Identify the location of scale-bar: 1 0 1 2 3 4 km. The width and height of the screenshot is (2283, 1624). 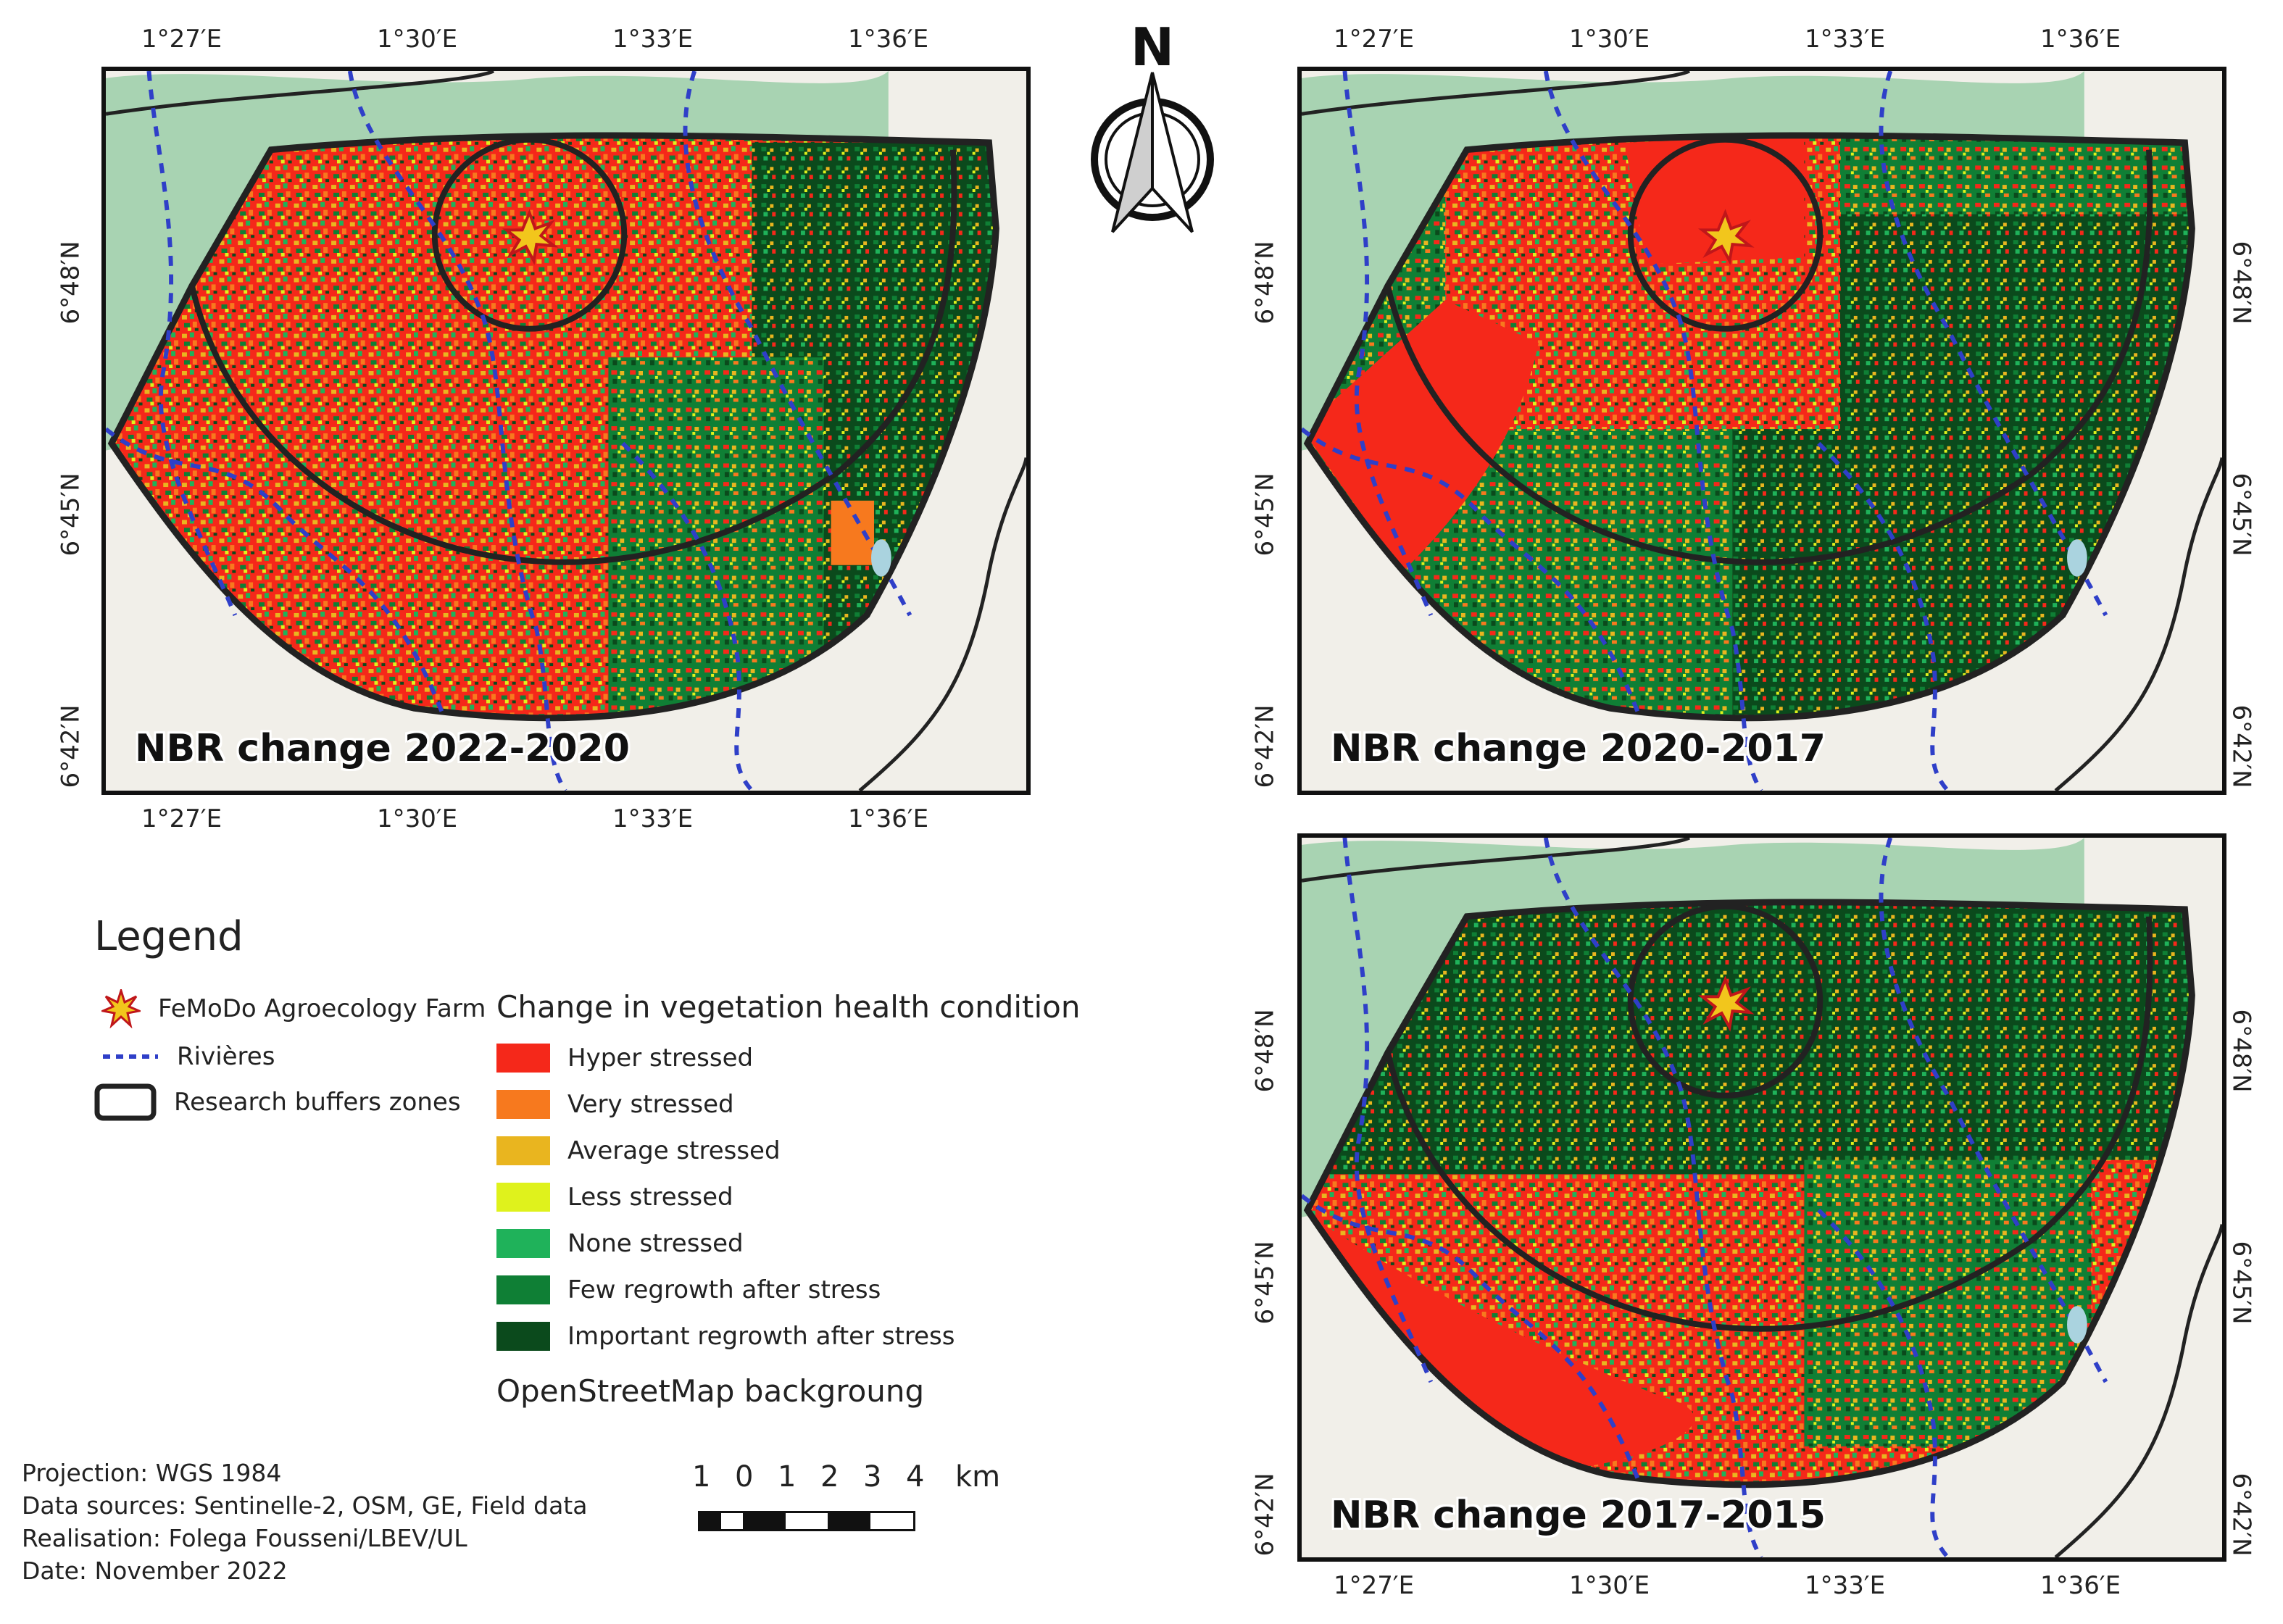
(846, 1511).